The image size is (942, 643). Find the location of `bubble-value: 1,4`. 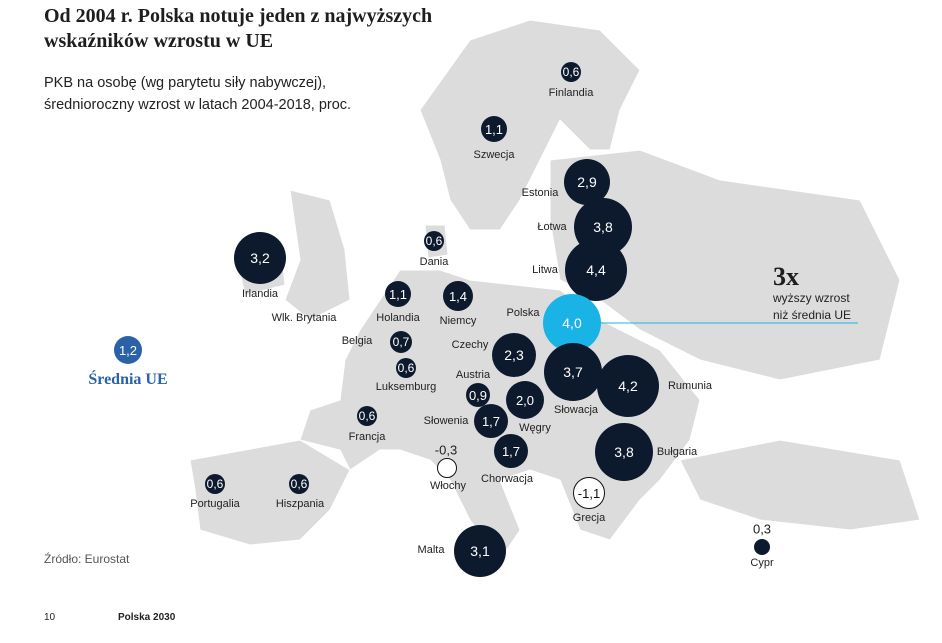

bubble-value: 1,4 is located at coordinates (458, 296).